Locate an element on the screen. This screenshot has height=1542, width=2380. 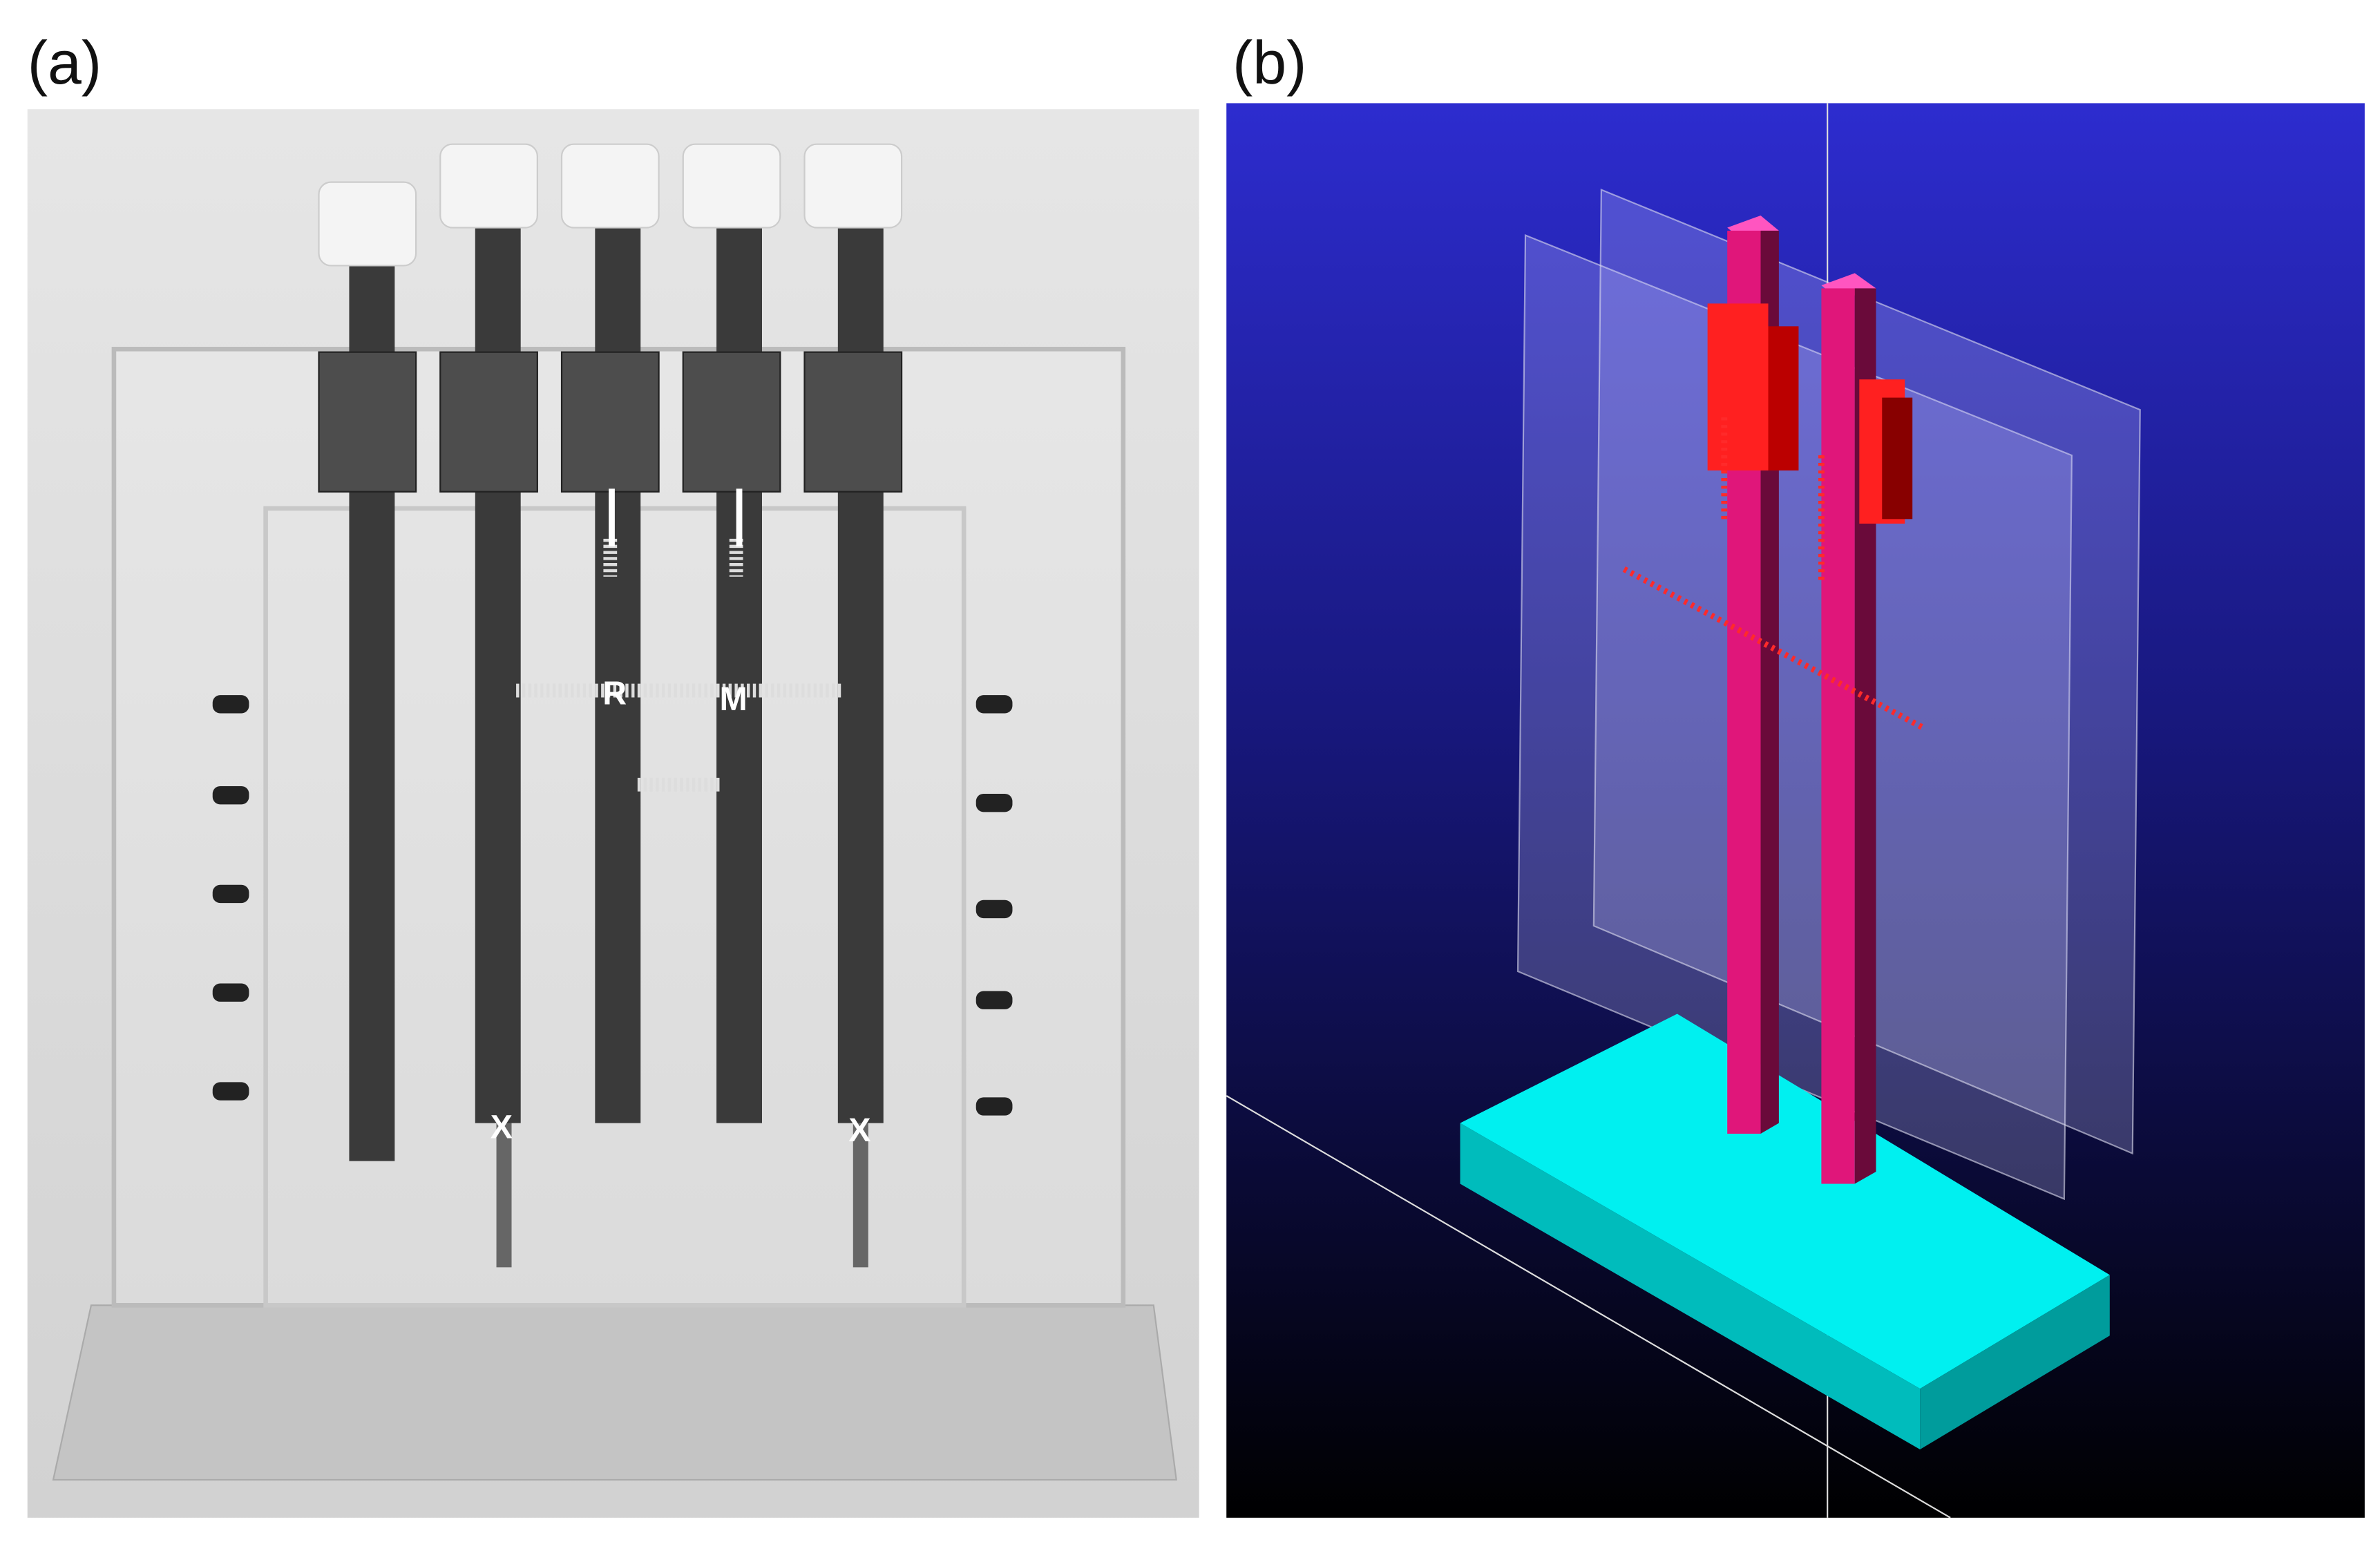
panel-a-label: (a) is located at coordinates (65, 63).